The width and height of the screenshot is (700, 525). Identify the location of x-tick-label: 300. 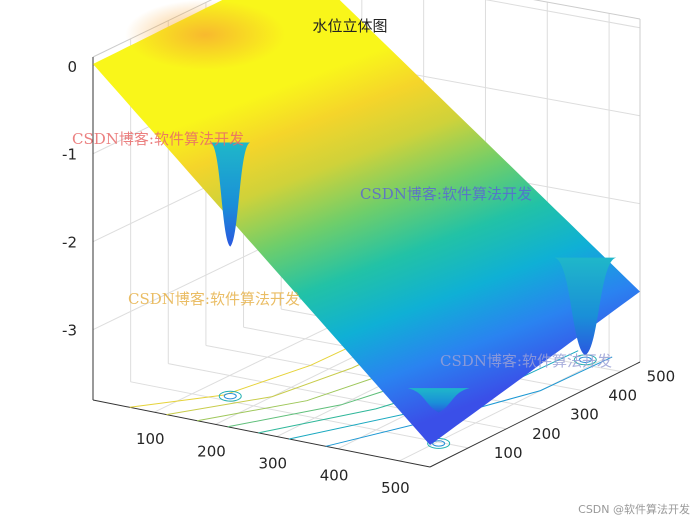
(272, 464).